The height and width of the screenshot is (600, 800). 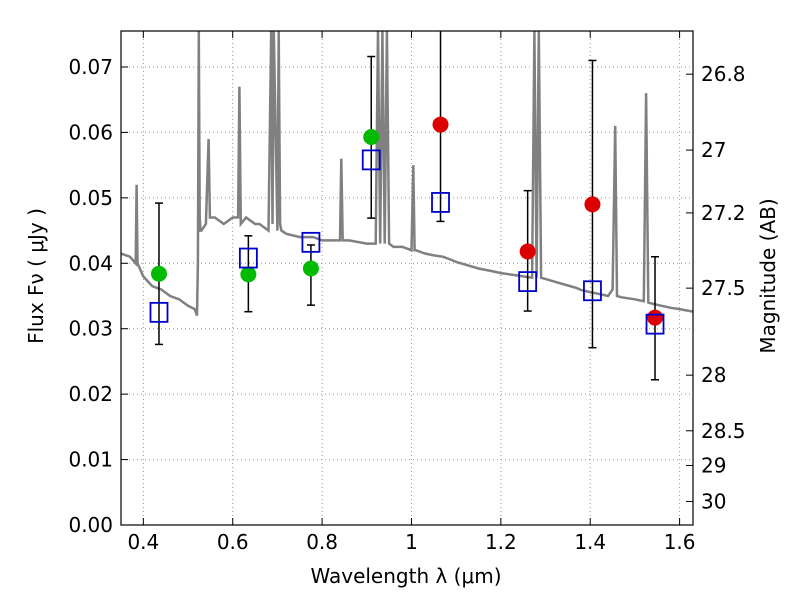 I want to click on y-right-tick-label: 28, so click(x=713, y=375).